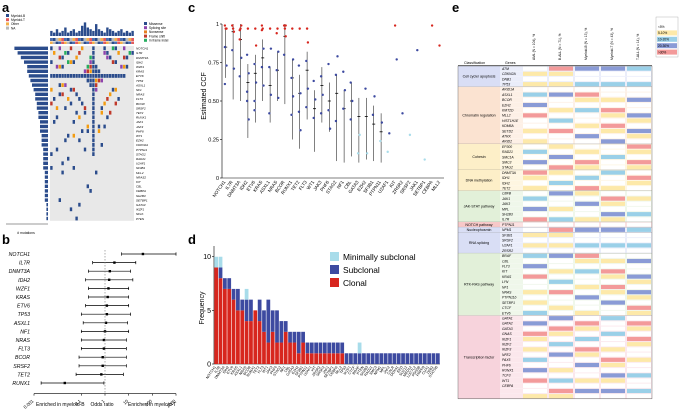  What do you see at coordinates (355, 283) in the screenshot?
I see `freq-legend-label: Clonal` at bounding box center [355, 283].